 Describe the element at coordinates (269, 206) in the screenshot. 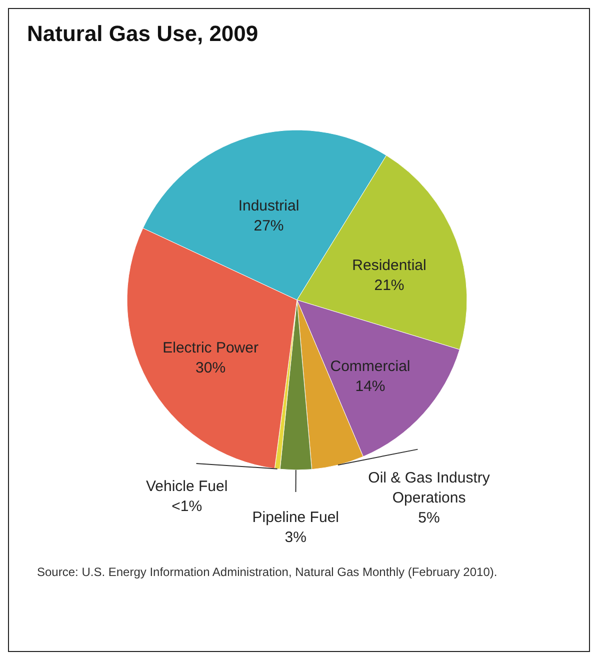

I see `slice-label: Industrial` at that location.